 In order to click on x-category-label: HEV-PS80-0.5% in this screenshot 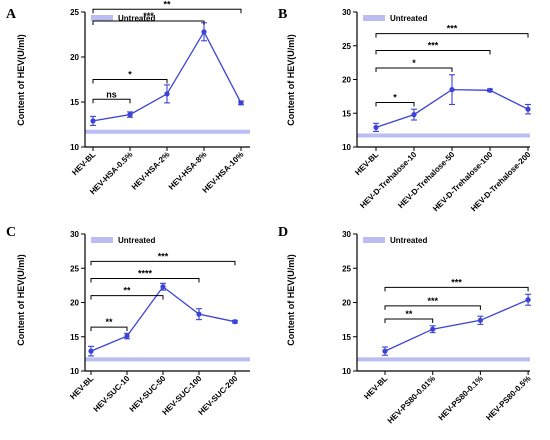, I will do `click(508, 398)`.